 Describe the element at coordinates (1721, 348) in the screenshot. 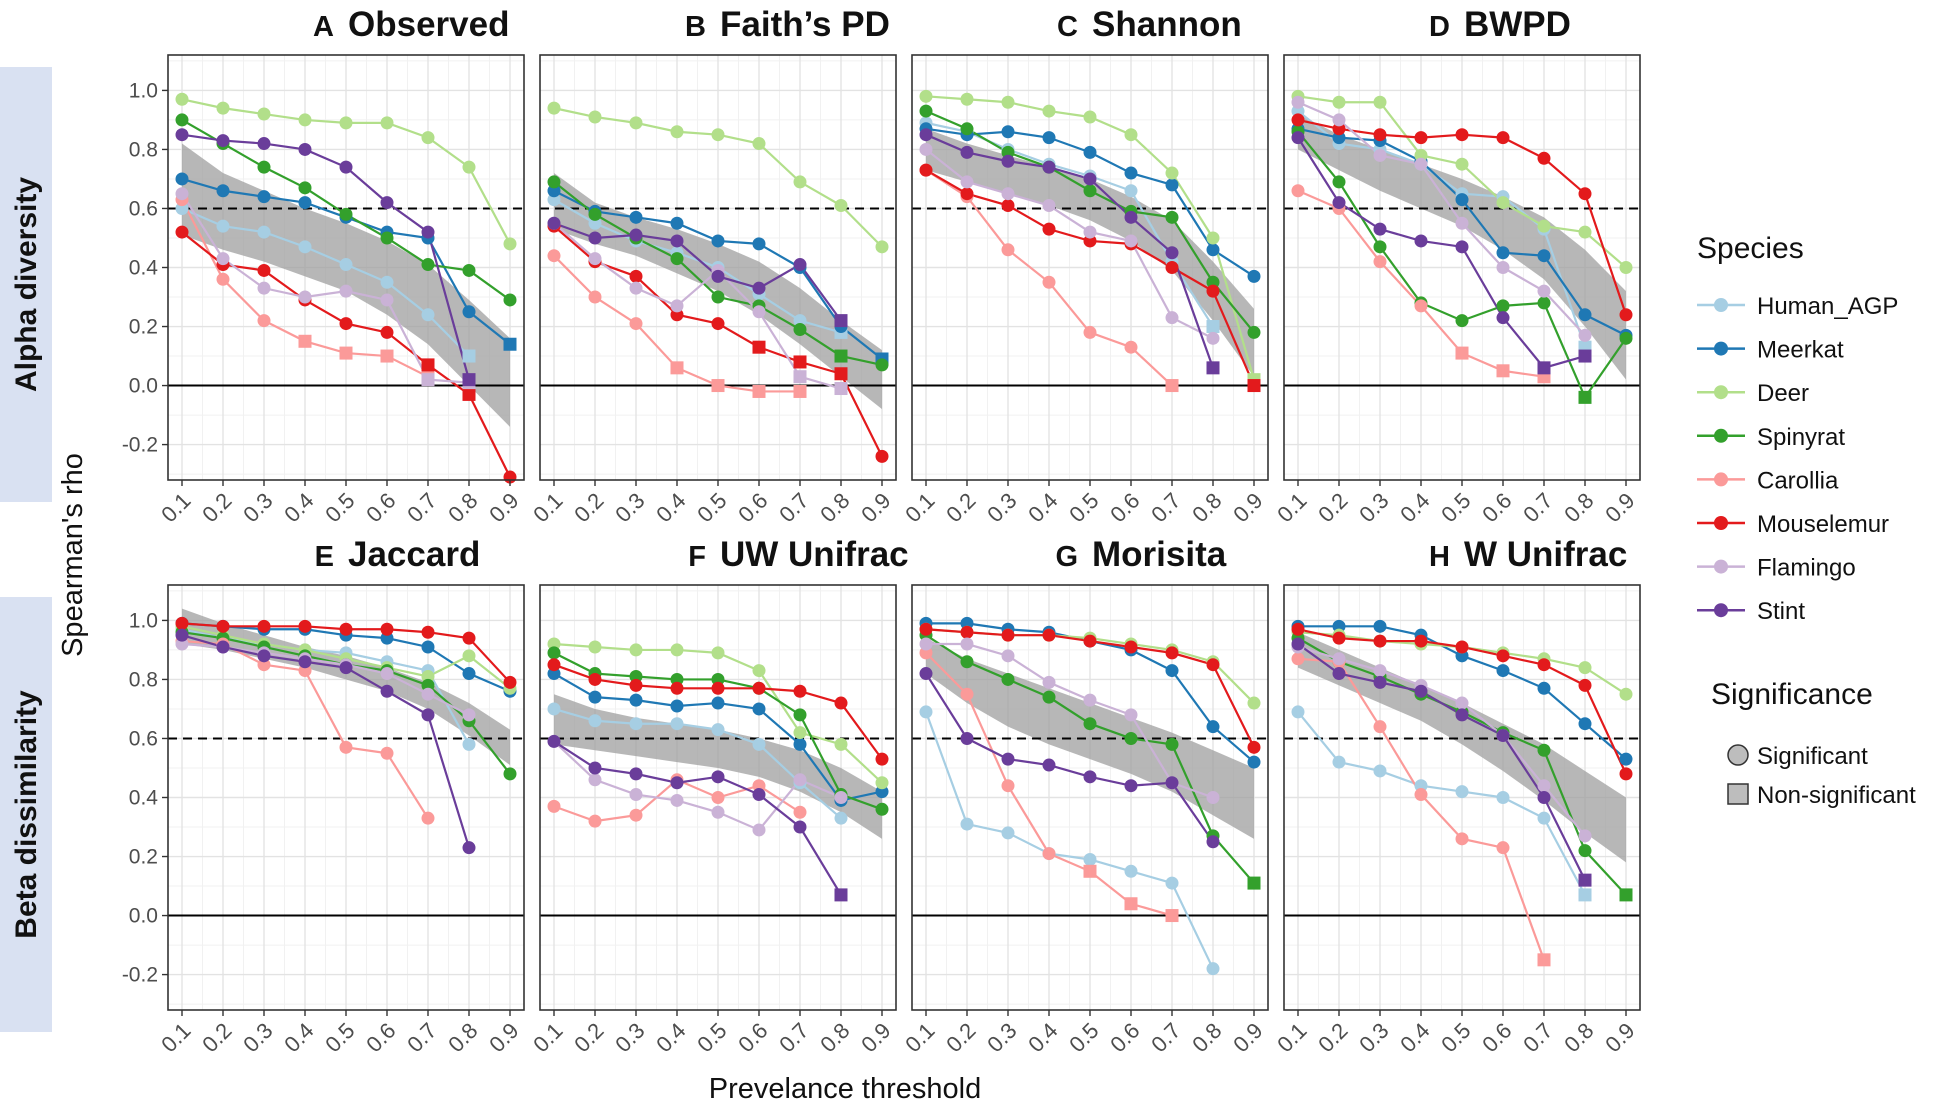

I see `legend-key-point-meerkat` at that location.